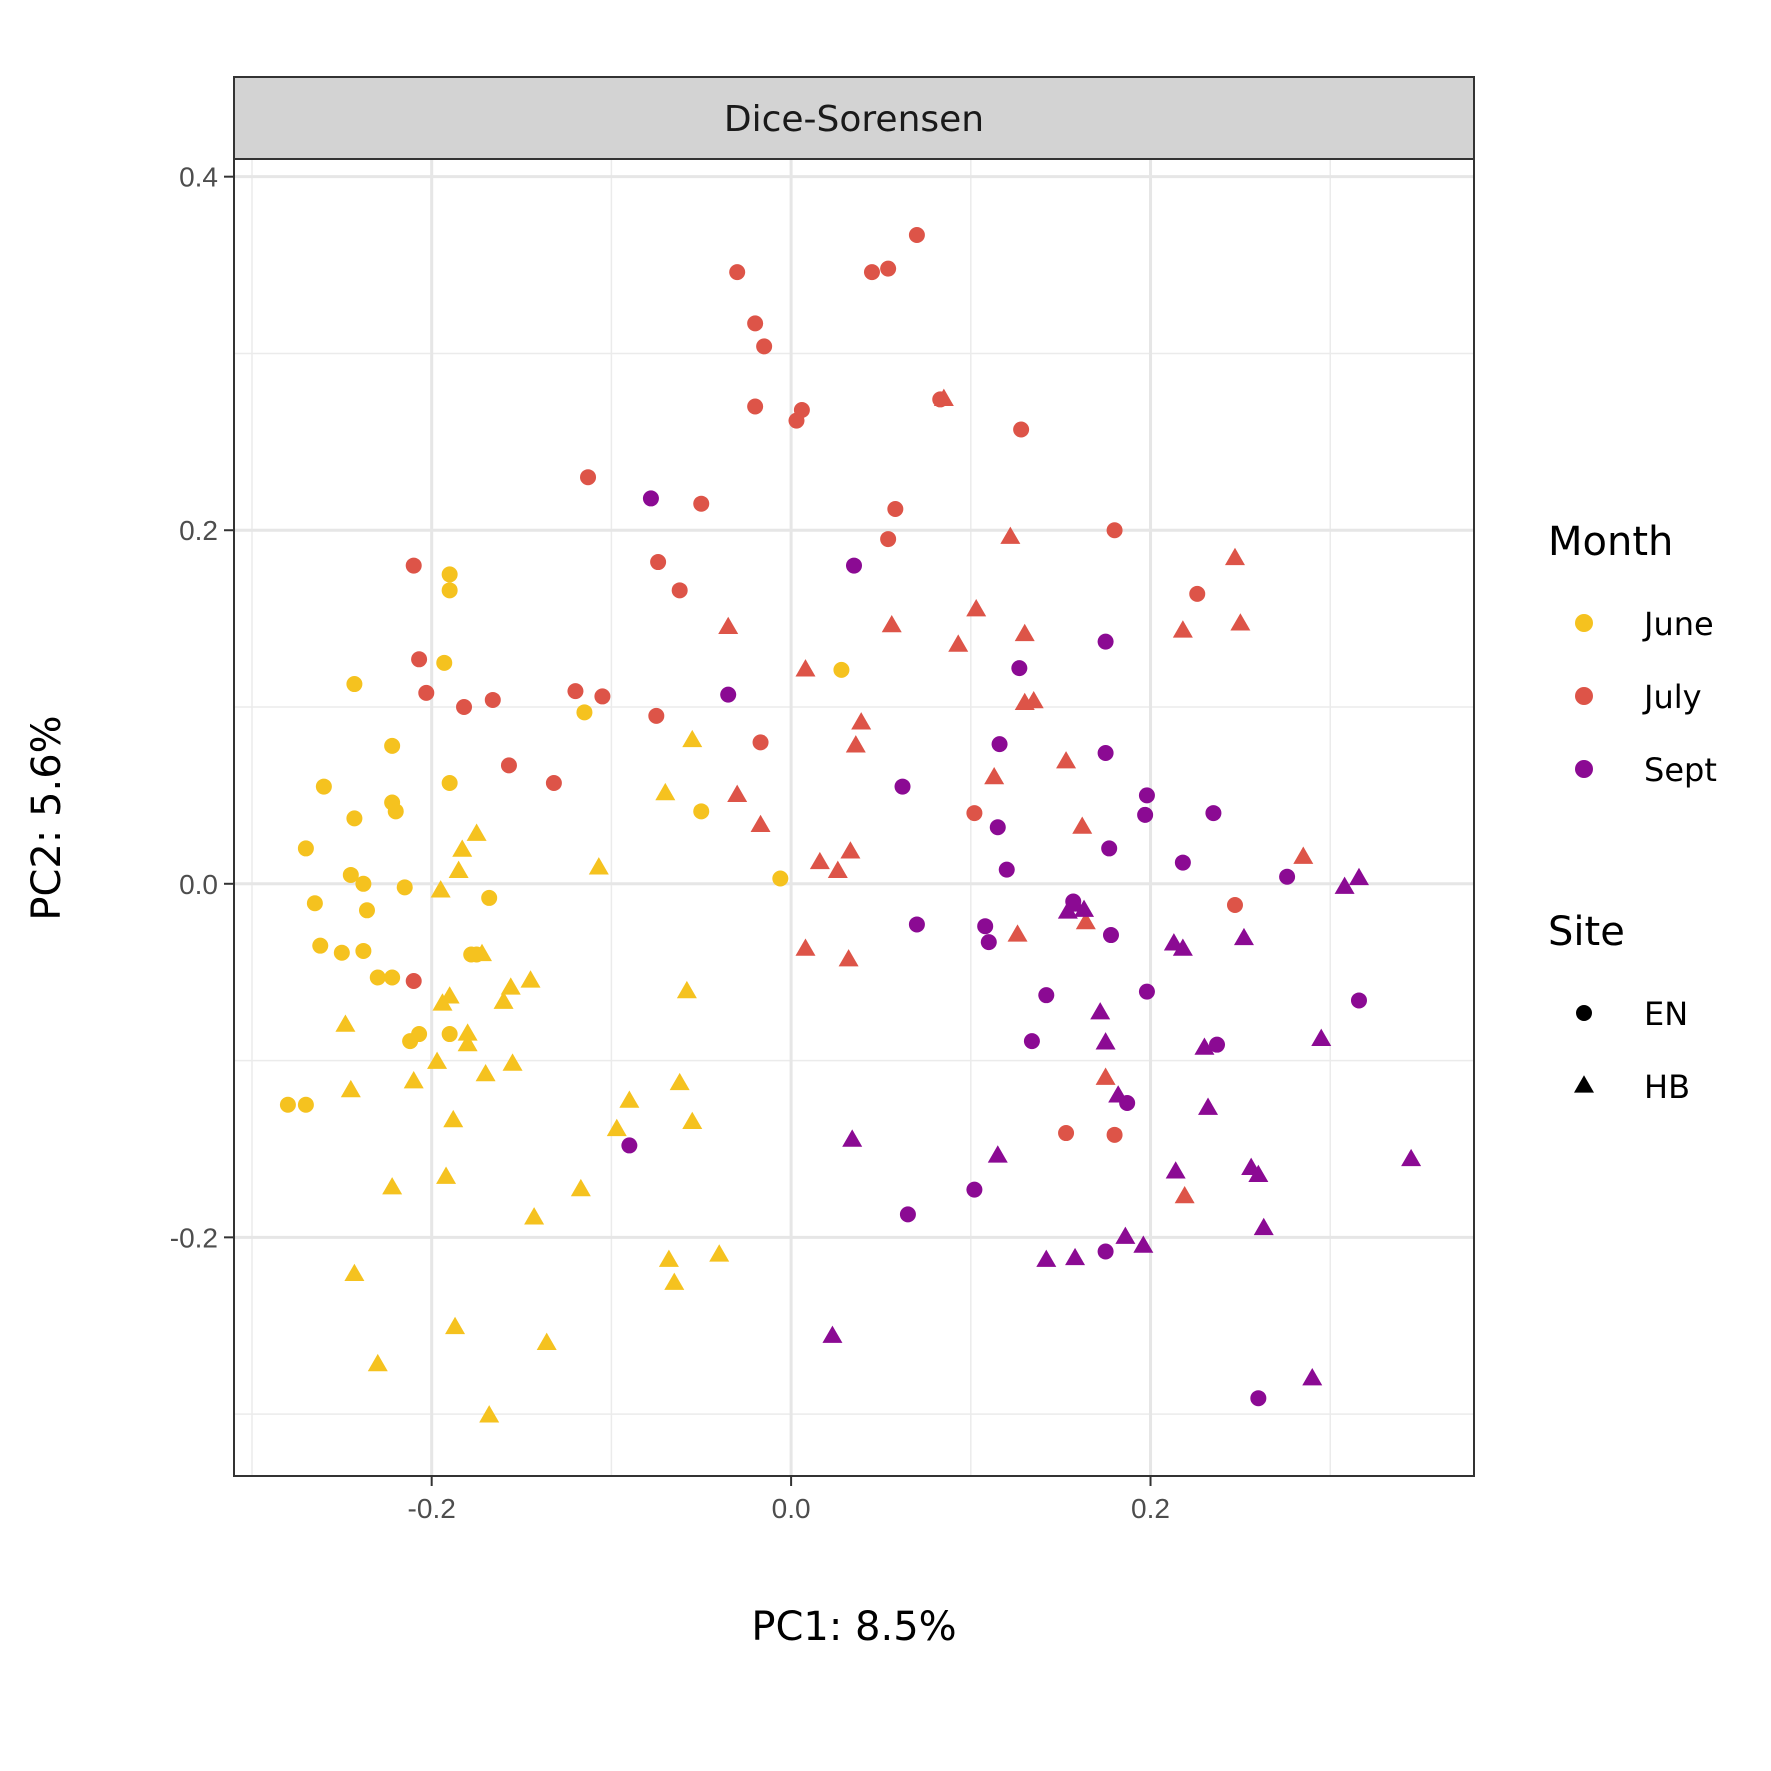 The height and width of the screenshot is (1771, 1771). Describe the element at coordinates (1150, 1508) in the screenshot. I see `x-tick-label: 0.2` at that location.